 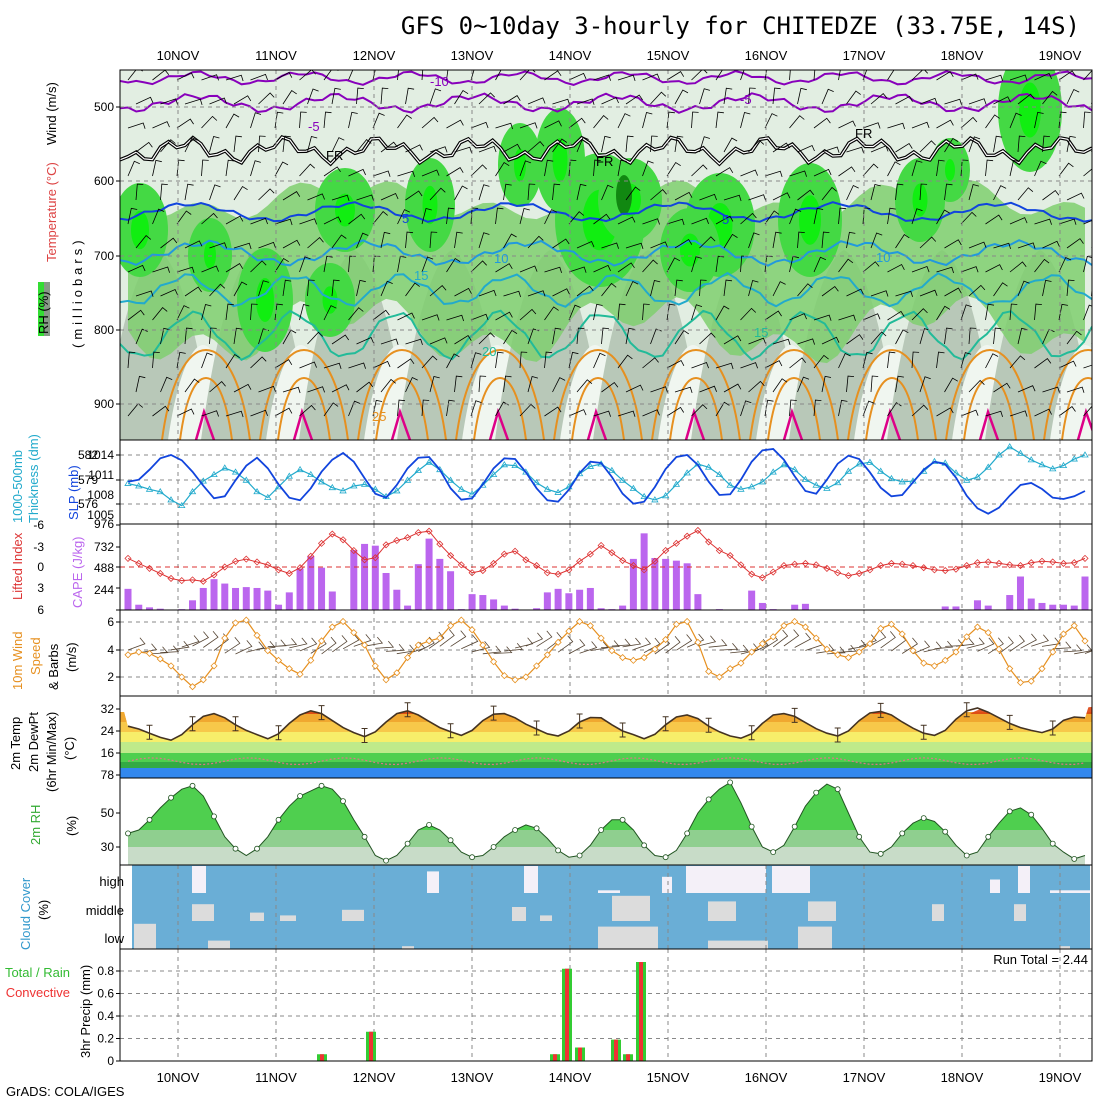 What do you see at coordinates (17, 660) in the screenshot?
I see `wind-label1: 10m Wind` at bounding box center [17, 660].